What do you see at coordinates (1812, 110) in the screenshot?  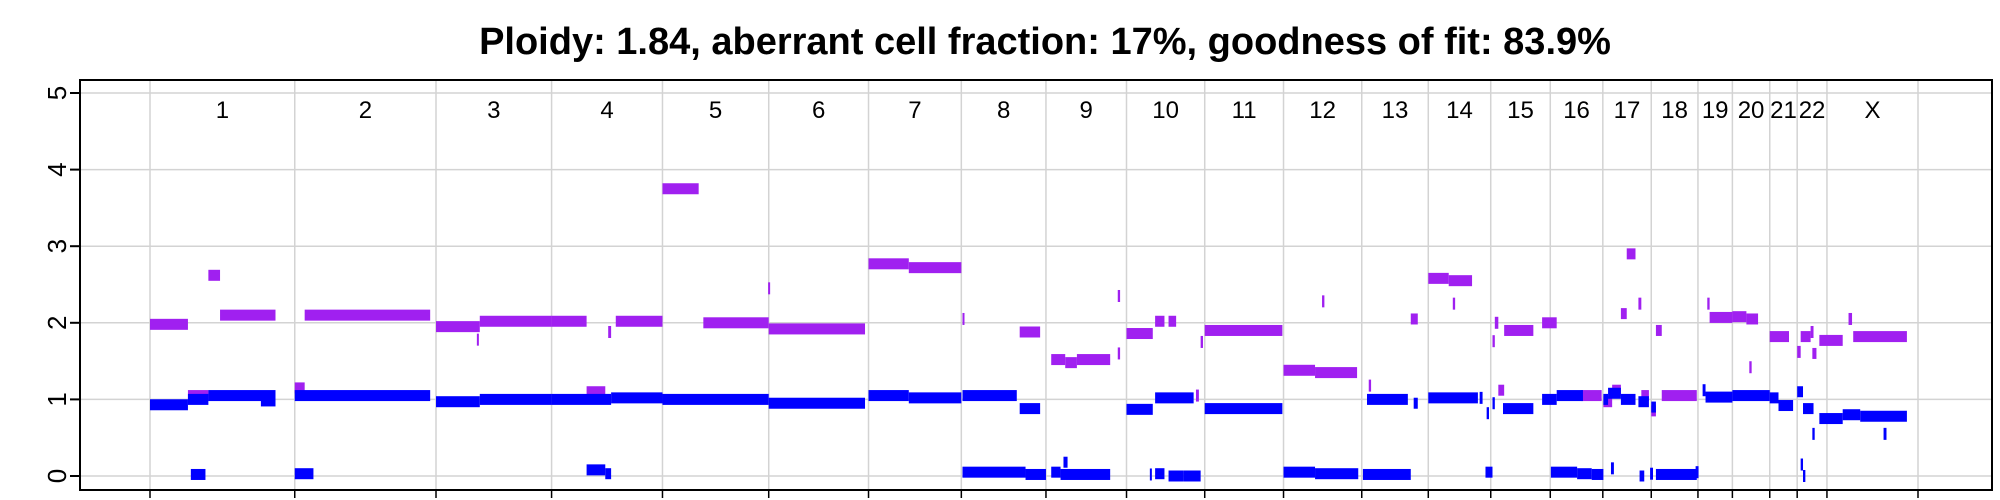 I see `chromosome-label-22: 22` at bounding box center [1812, 110].